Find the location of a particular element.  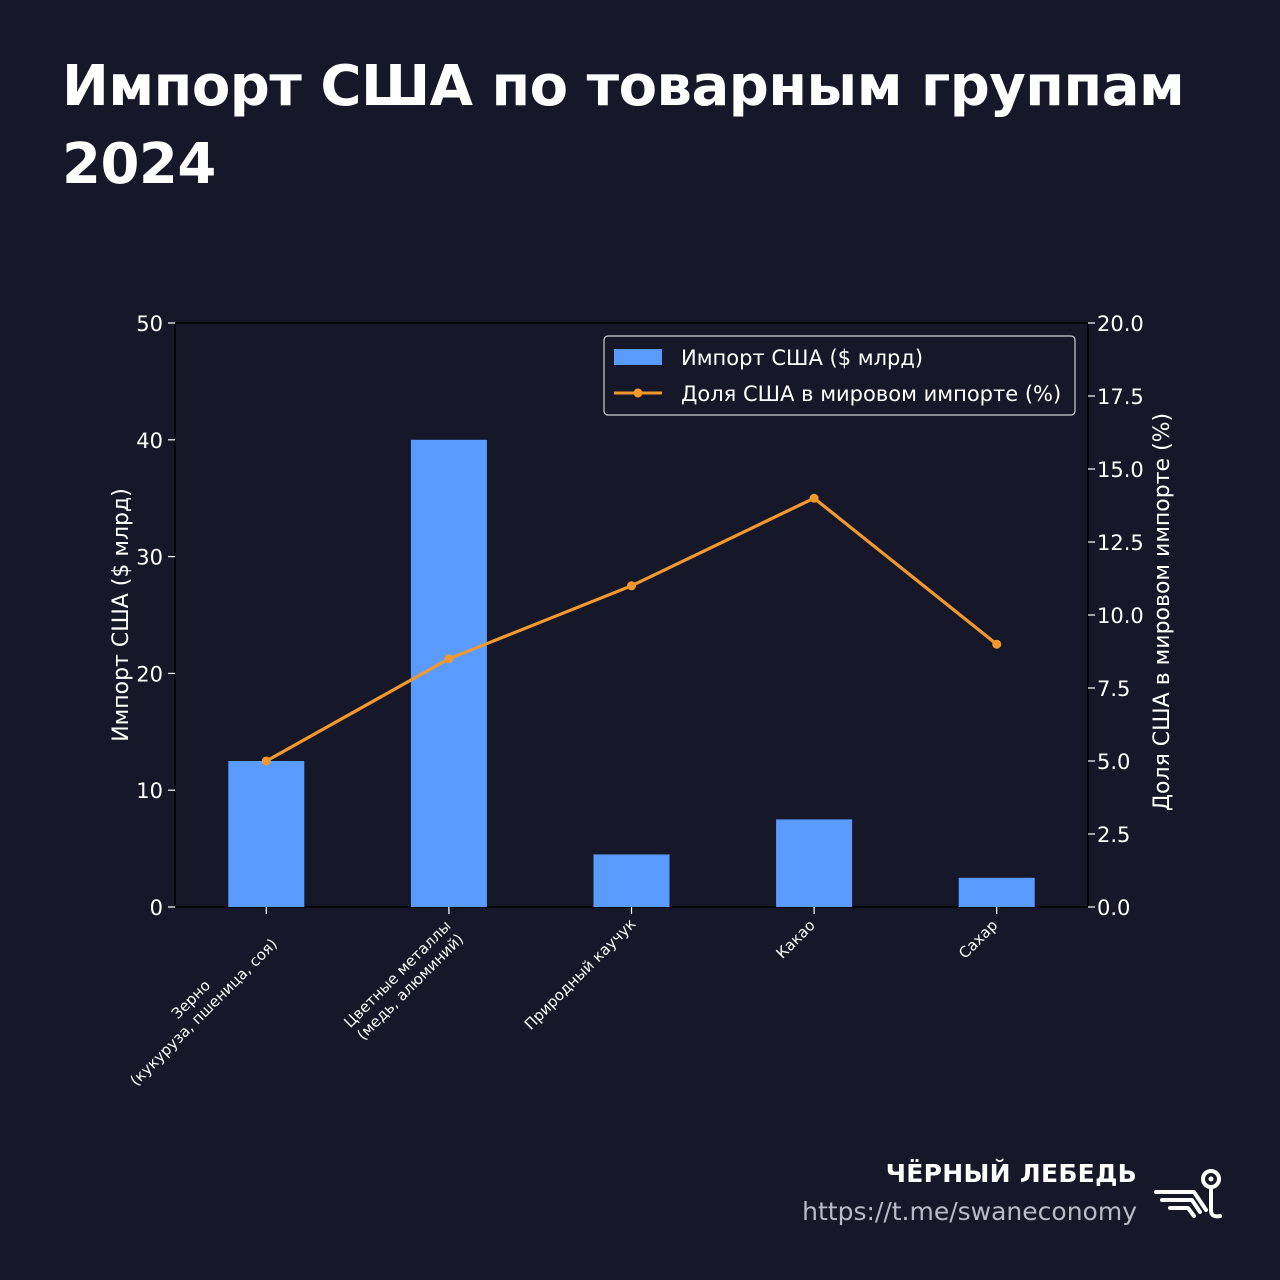

legend-line-label: Доля США в мировом импорте (%) is located at coordinates (871, 394).